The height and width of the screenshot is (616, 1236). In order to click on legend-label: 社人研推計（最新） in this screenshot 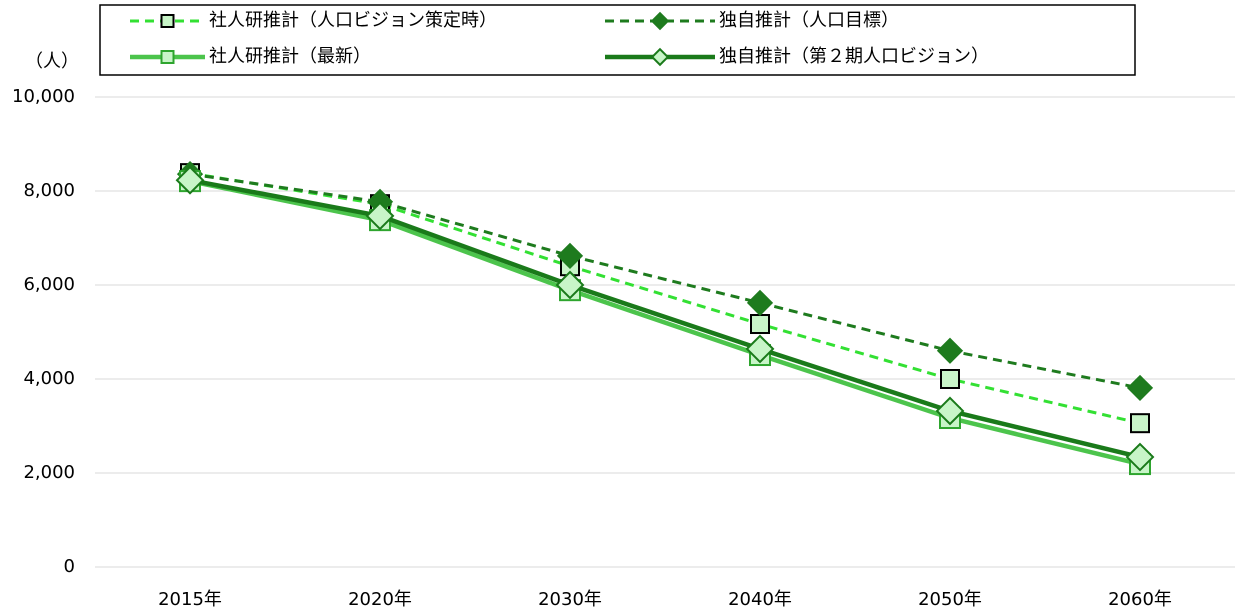, I will do `click(290, 56)`.